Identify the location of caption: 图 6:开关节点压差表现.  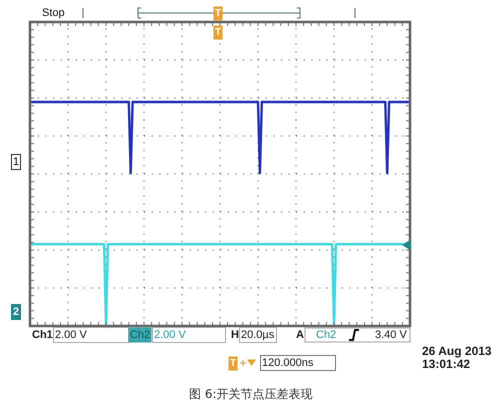
(250, 394).